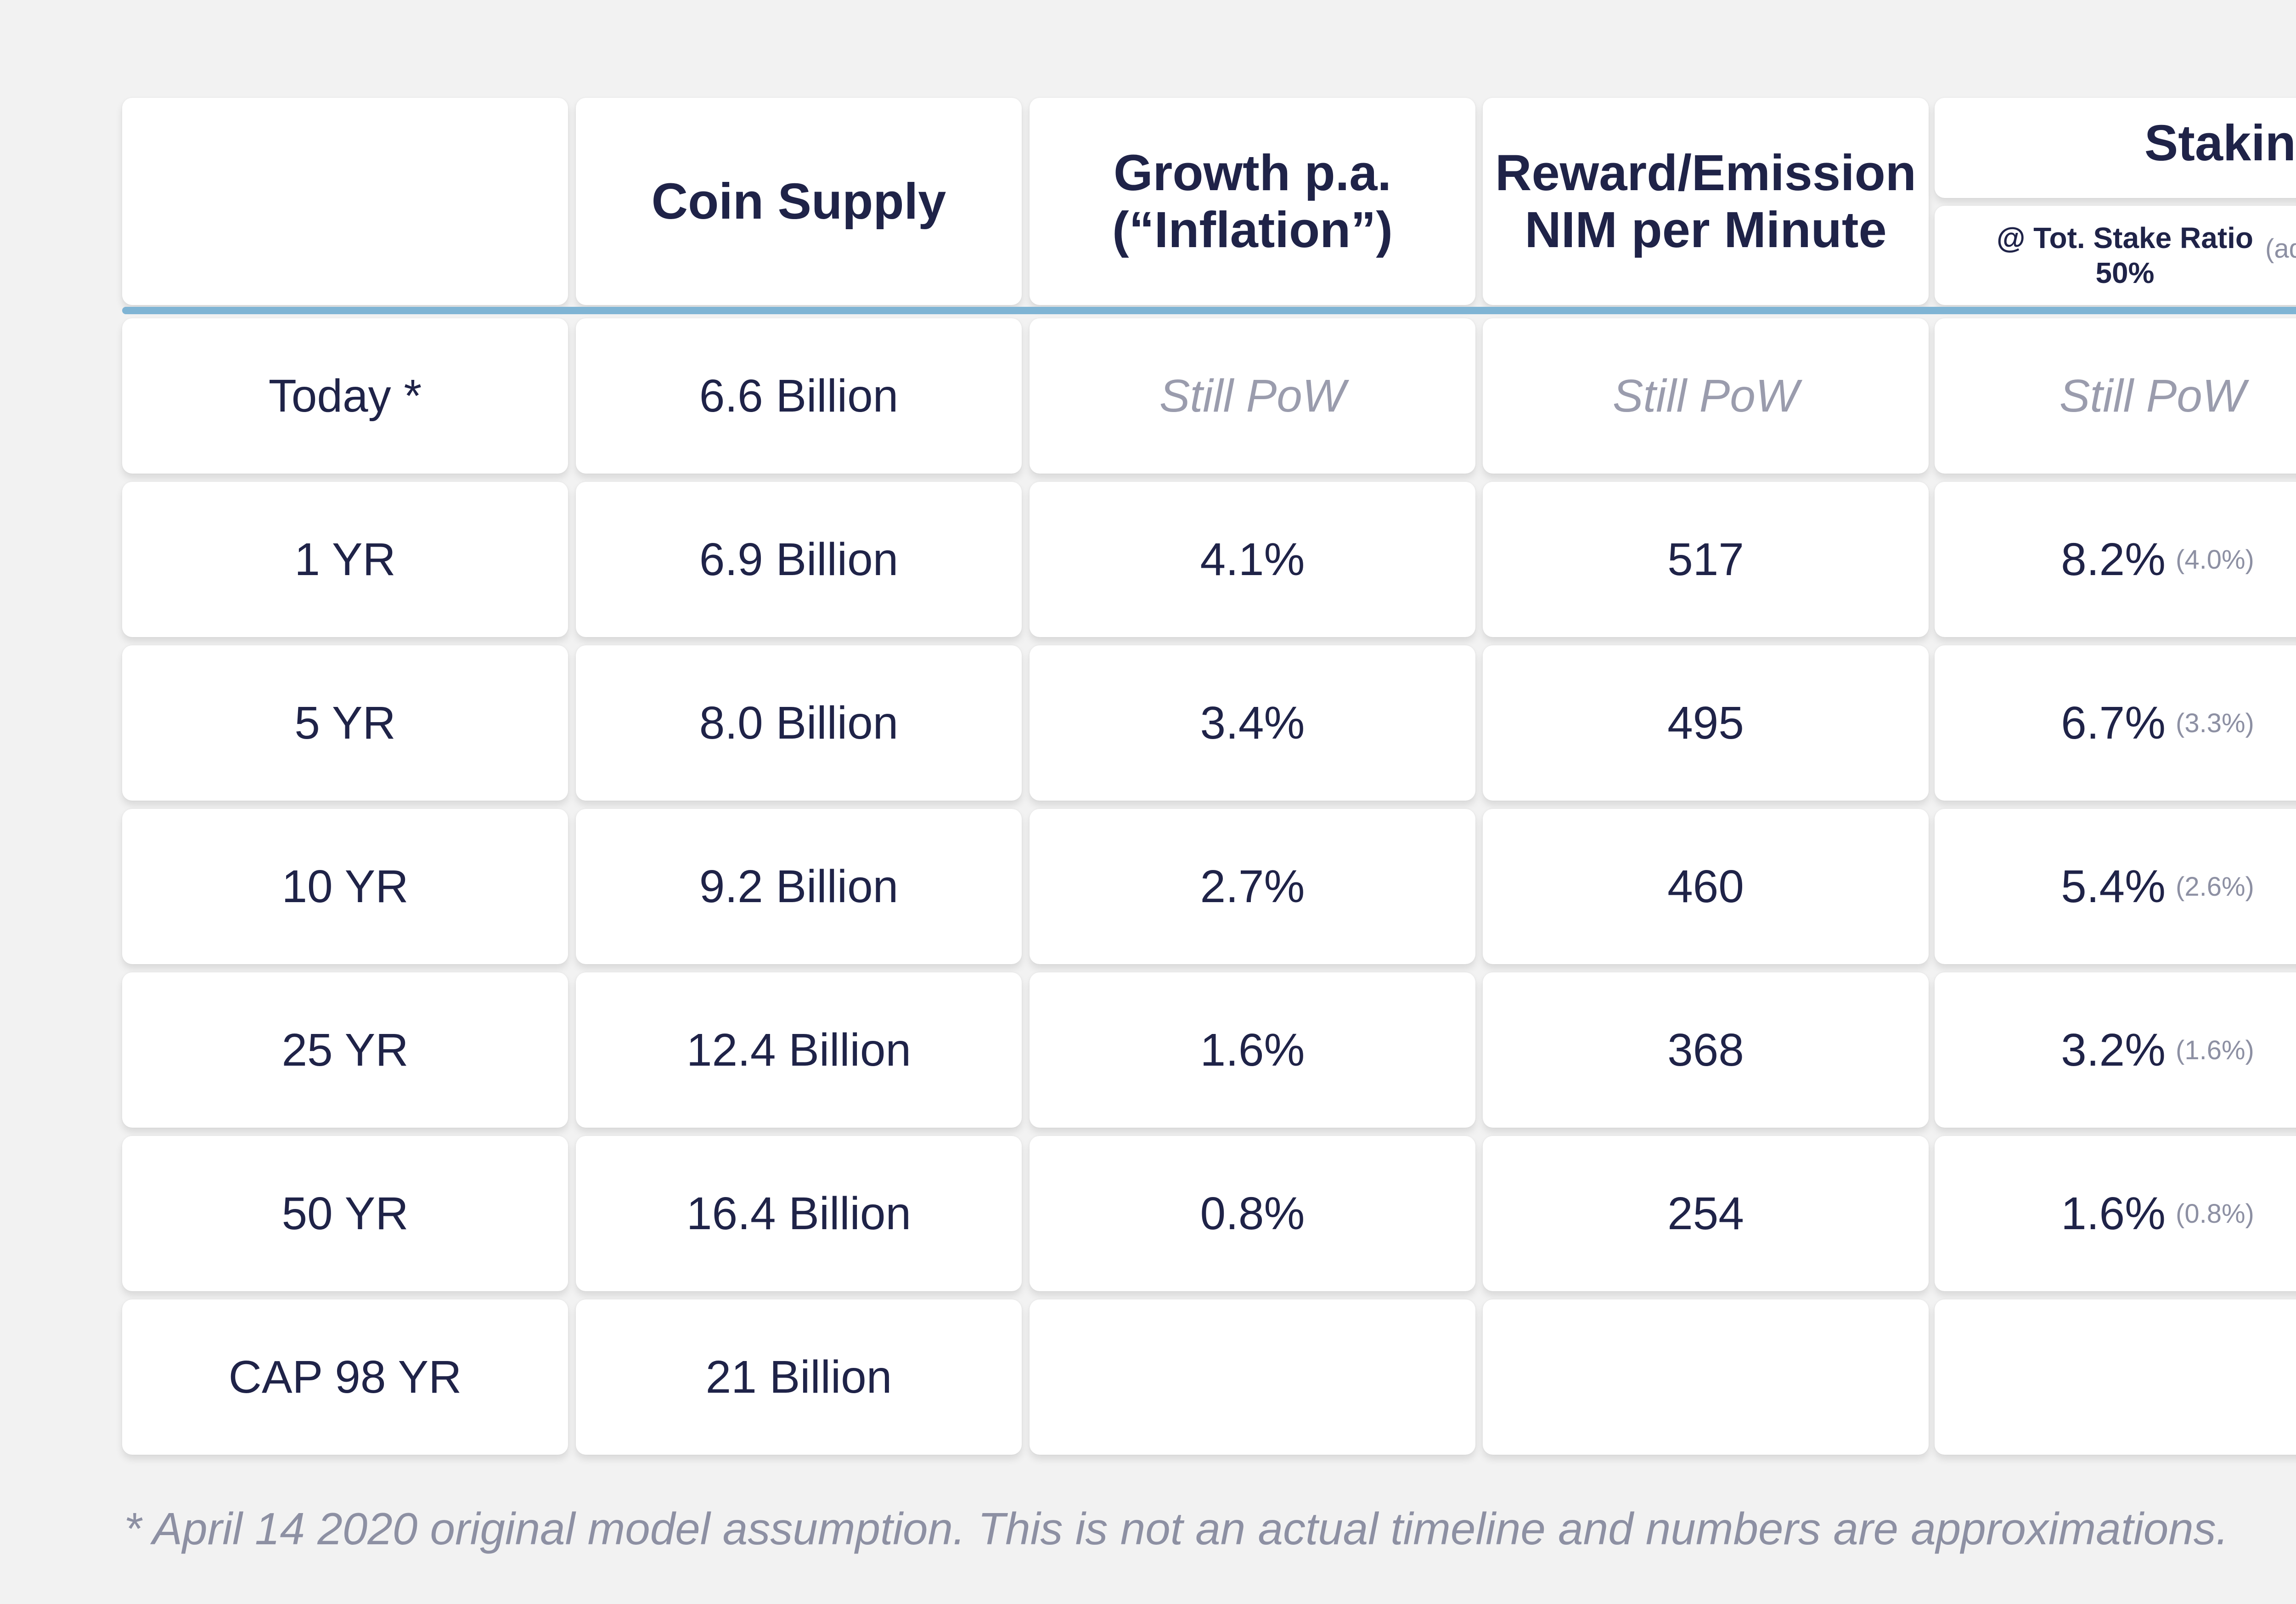  What do you see at coordinates (2215, 1050) in the screenshot?
I see `stake-50-adjusted-value: (1.6%)` at bounding box center [2215, 1050].